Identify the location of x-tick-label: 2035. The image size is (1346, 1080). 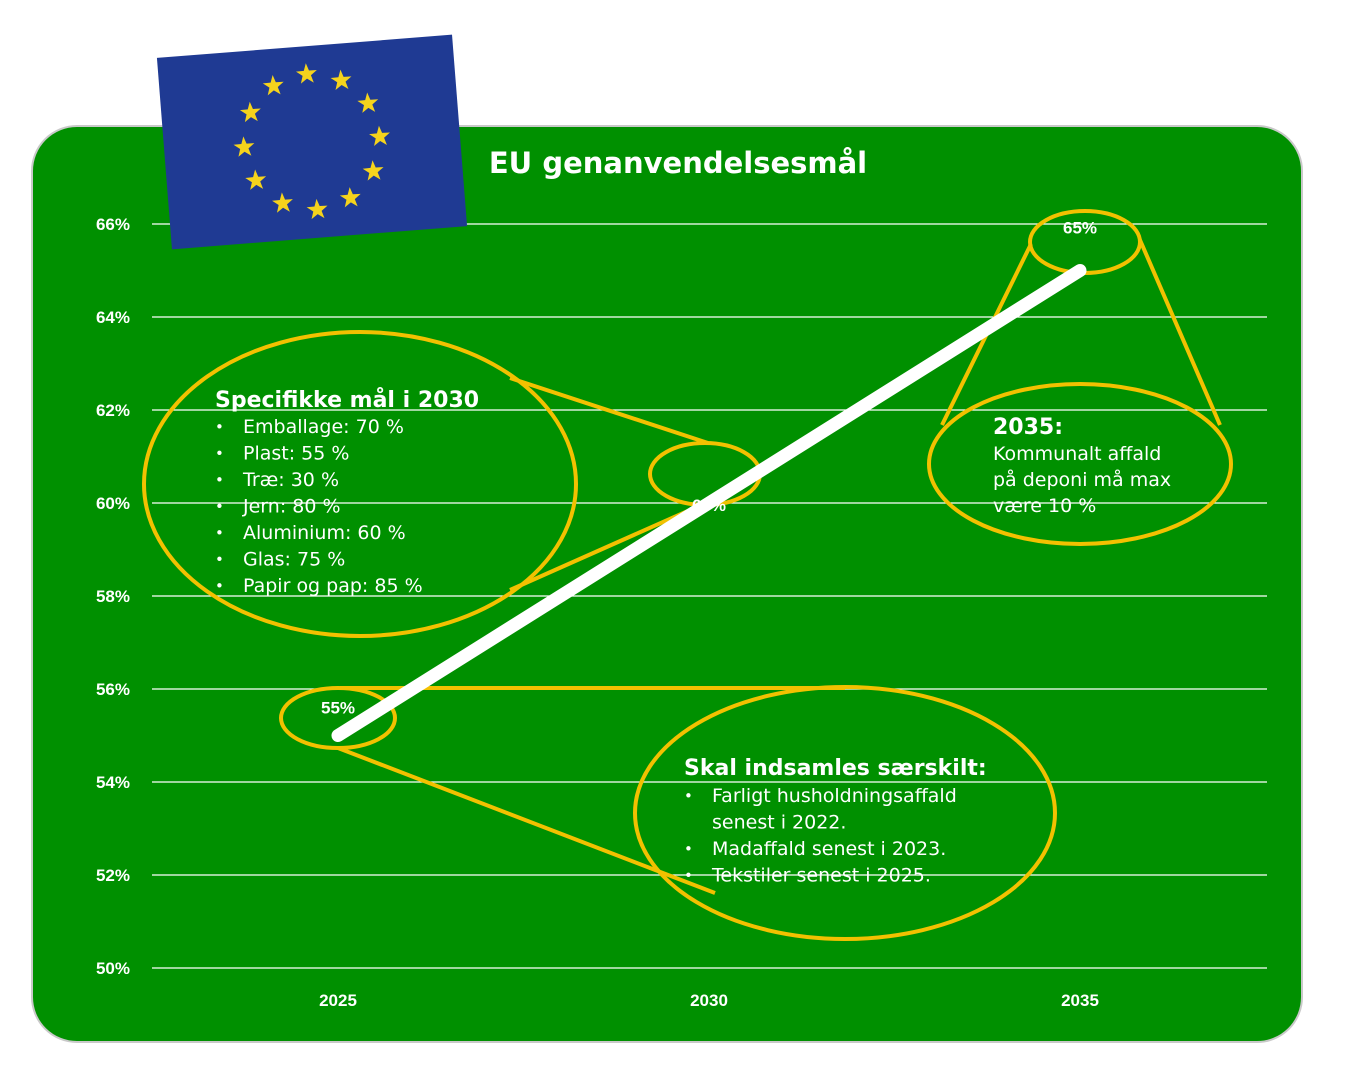
(1080, 1000).